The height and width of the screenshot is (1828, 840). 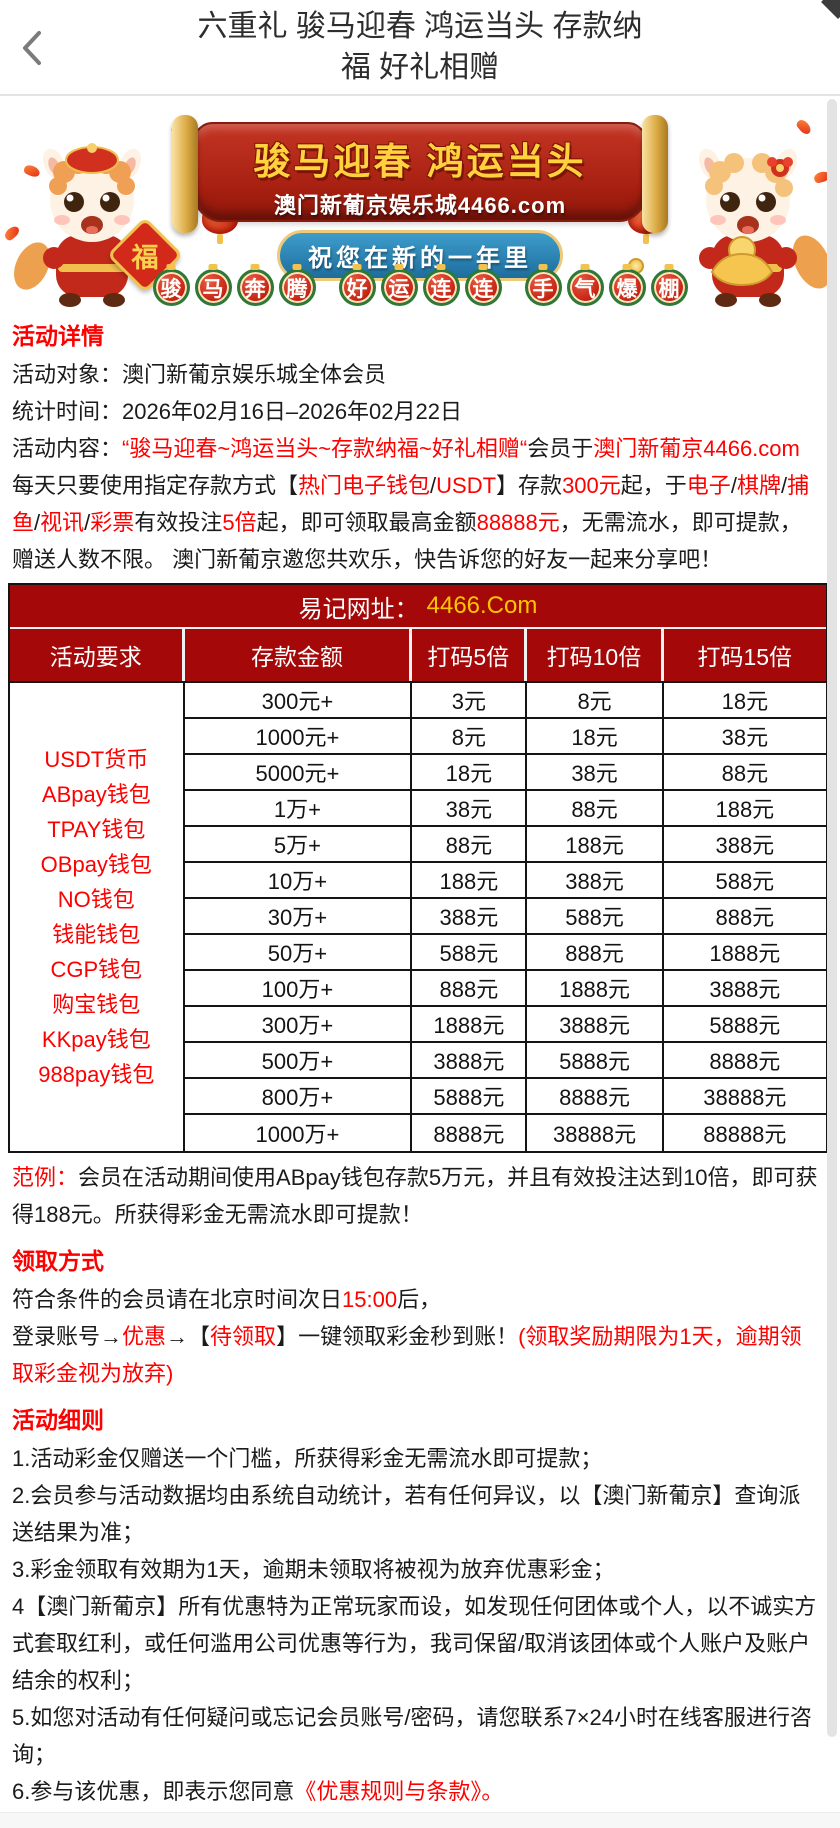 I want to click on bonus-10x-cell: 188元, so click(x=595, y=844).